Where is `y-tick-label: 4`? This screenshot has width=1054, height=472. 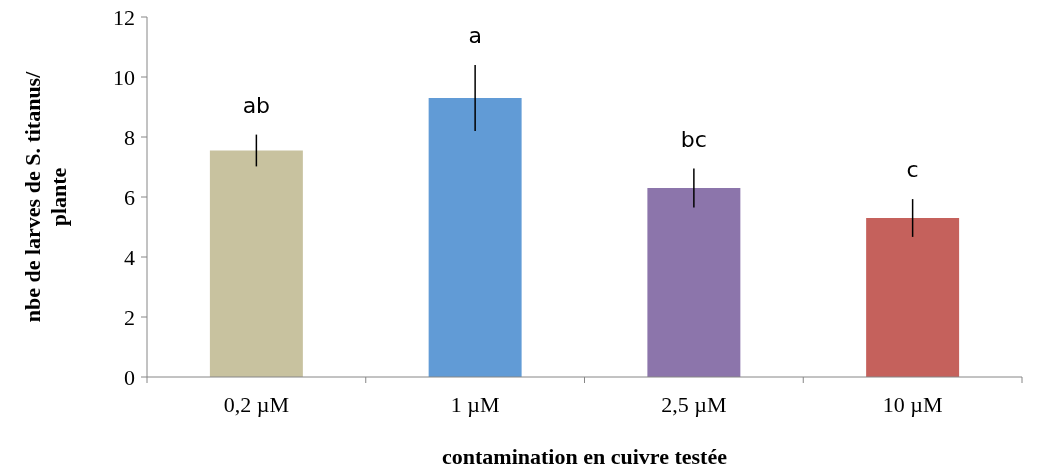
y-tick-label: 4 is located at coordinates (129, 257).